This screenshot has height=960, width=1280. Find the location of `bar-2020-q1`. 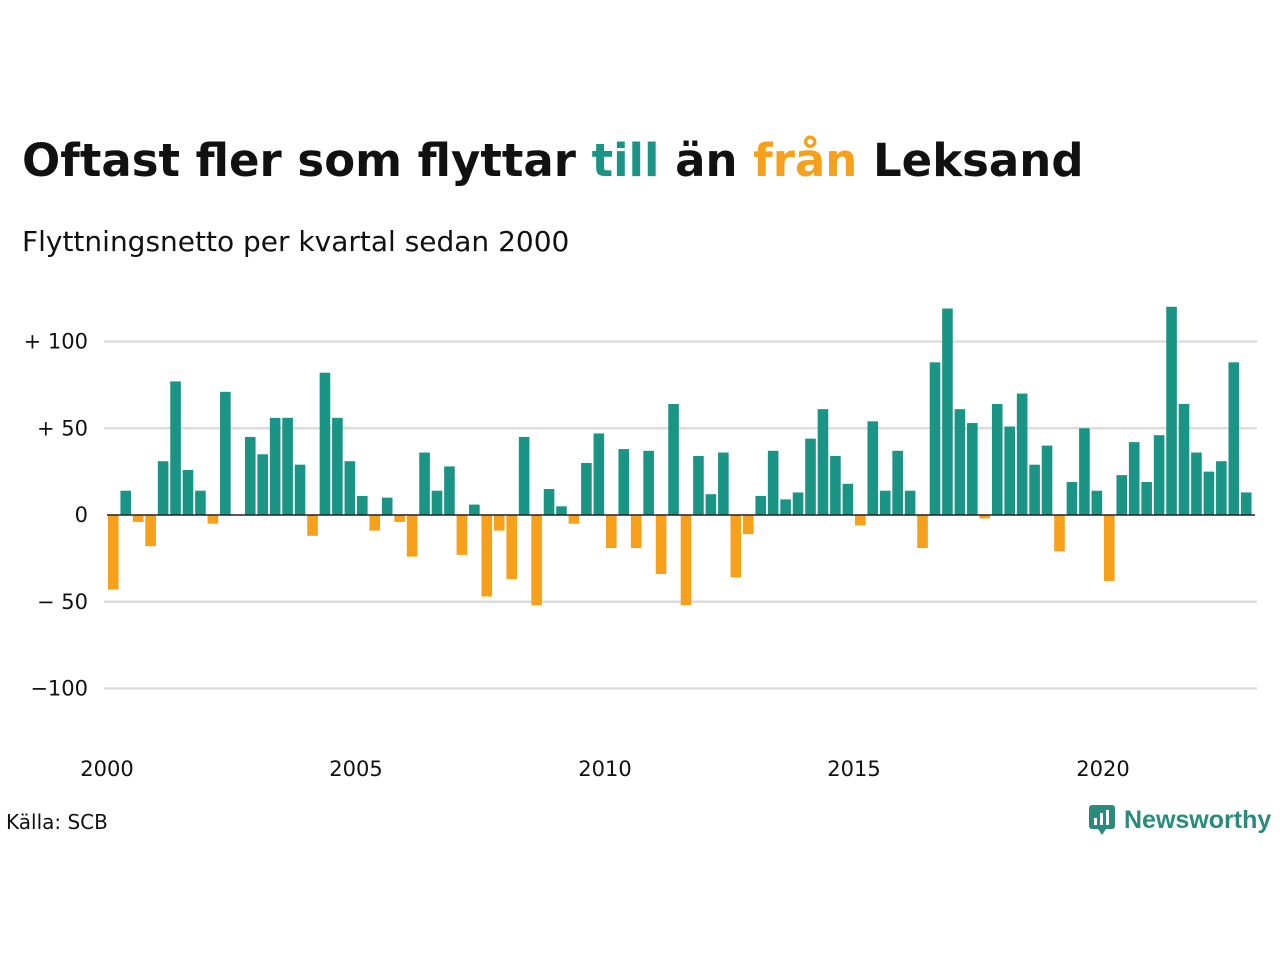

bar-2020-q1 is located at coordinates (1109, 548).